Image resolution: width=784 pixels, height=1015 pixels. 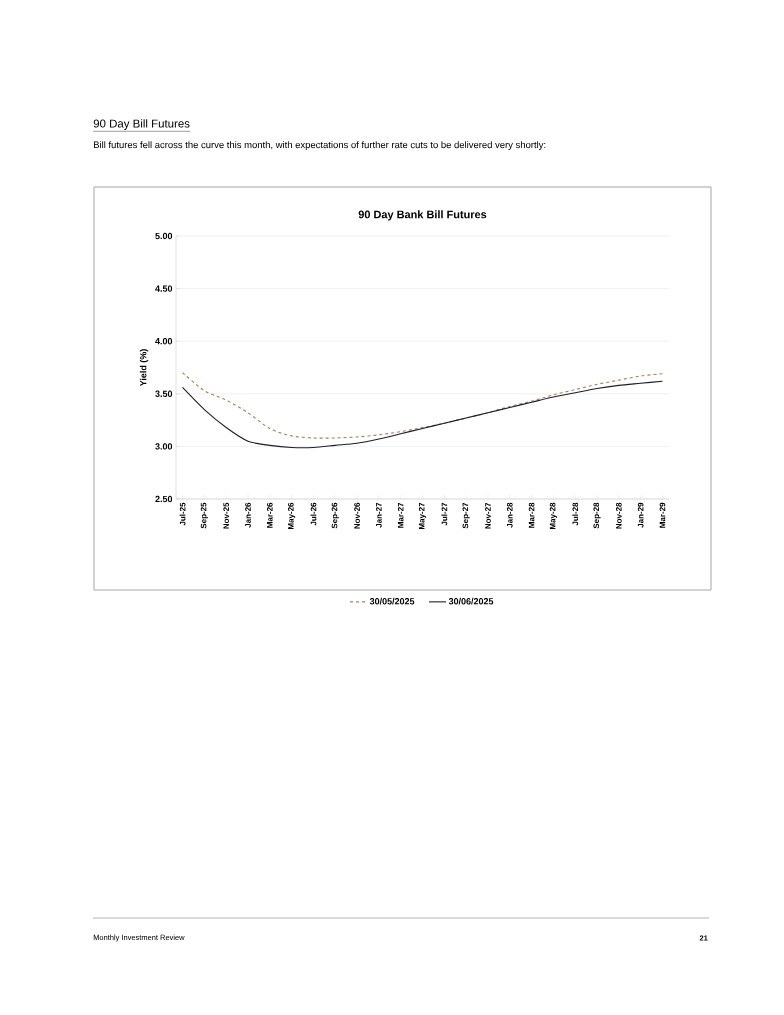 I want to click on text: Bill futures fell across the curve this month, with expectations of further rate cuts to be delivered very shortly:, so click(x=319, y=146).